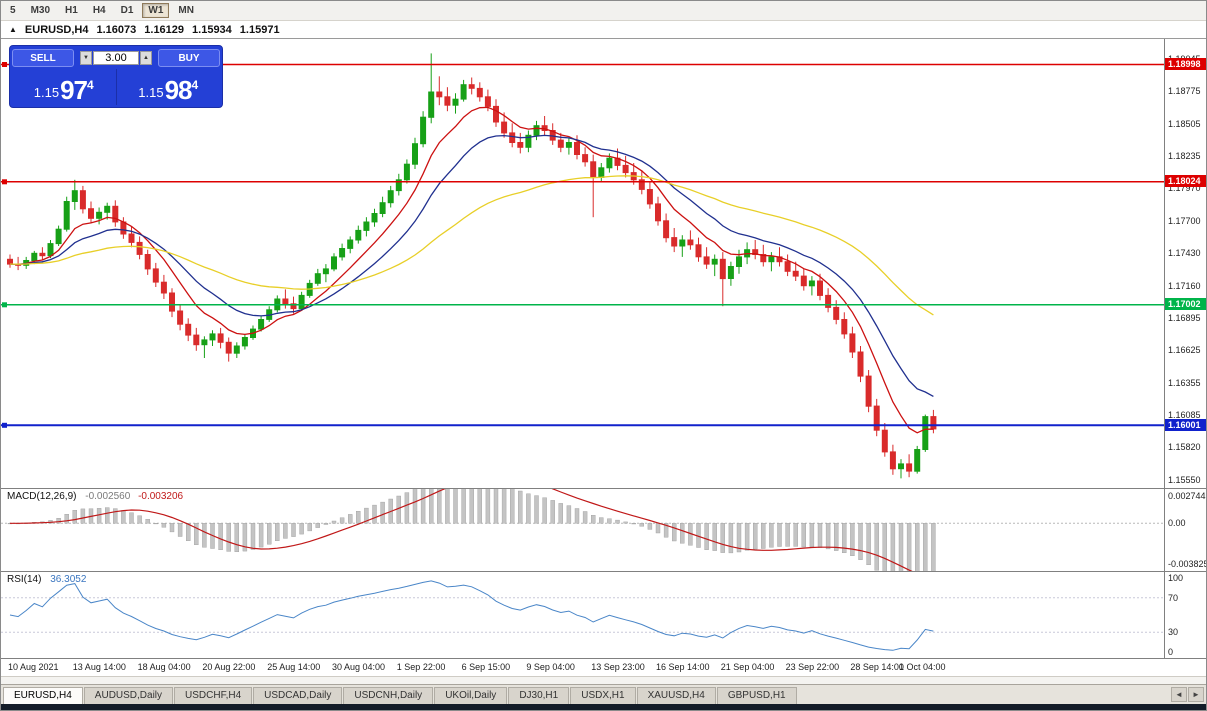  Describe the element at coordinates (46, 92) in the screenshot. I see `sell-price-base: 1.15` at that location.